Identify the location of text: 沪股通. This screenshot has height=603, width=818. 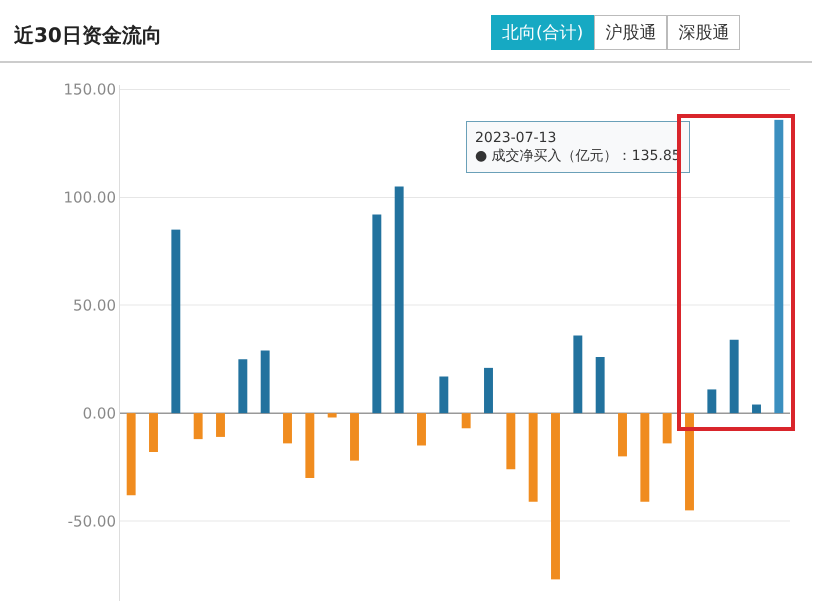
(631, 32).